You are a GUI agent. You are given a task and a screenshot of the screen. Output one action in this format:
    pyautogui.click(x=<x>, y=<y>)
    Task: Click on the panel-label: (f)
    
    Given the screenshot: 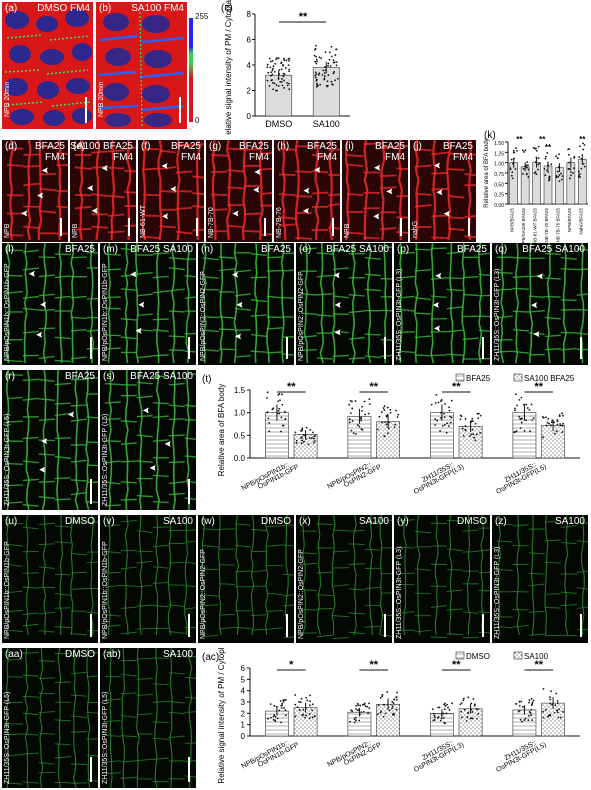 What is the action you would take?
    pyautogui.click(x=146, y=146)
    